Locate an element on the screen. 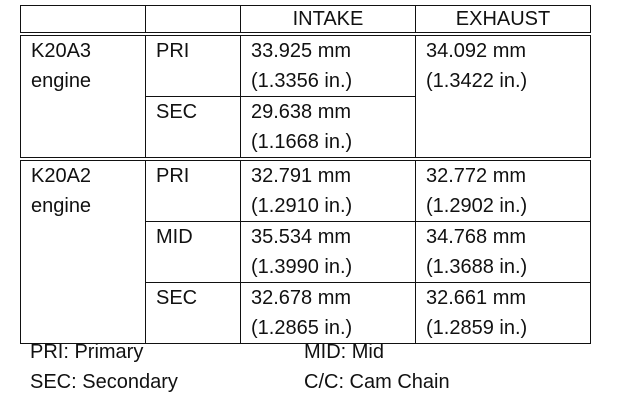 The image size is (624, 412). cell-line: 32.661 mm is located at coordinates (476, 298).